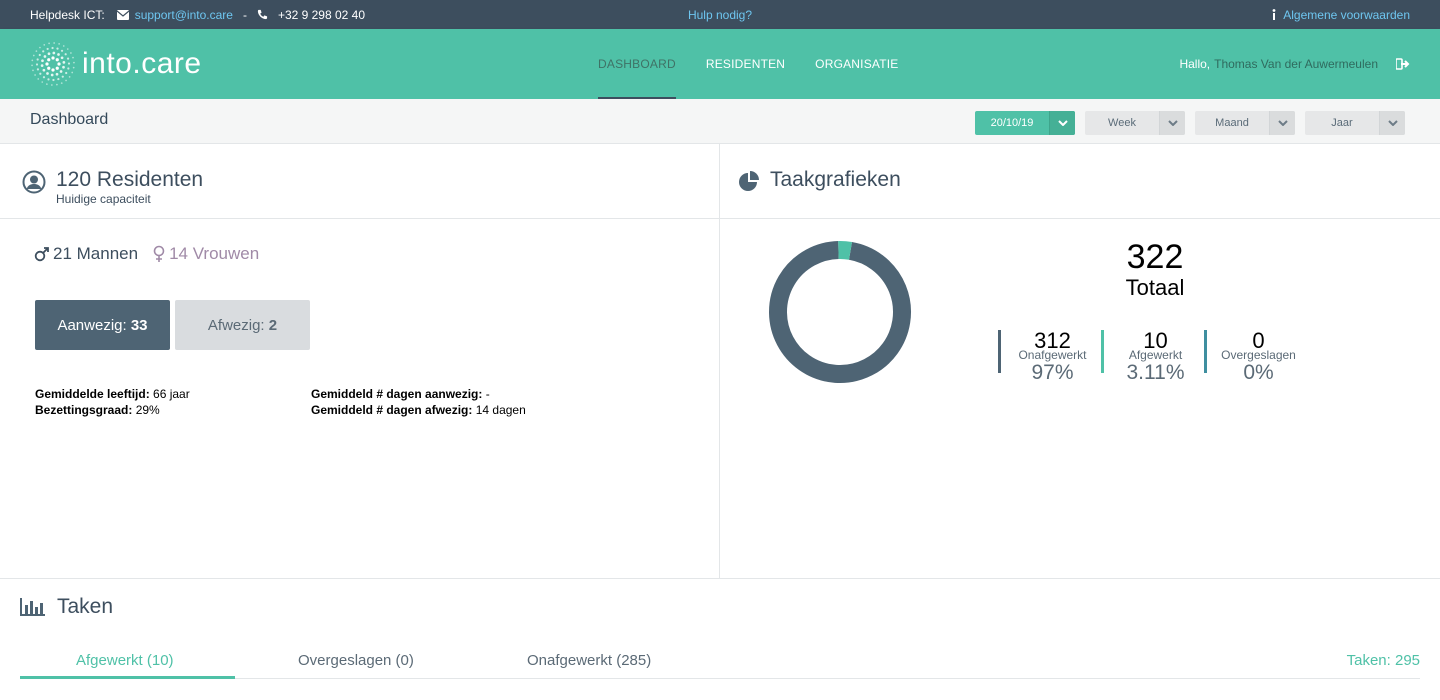  I want to click on month-select-value: Maand, so click(1232, 123).